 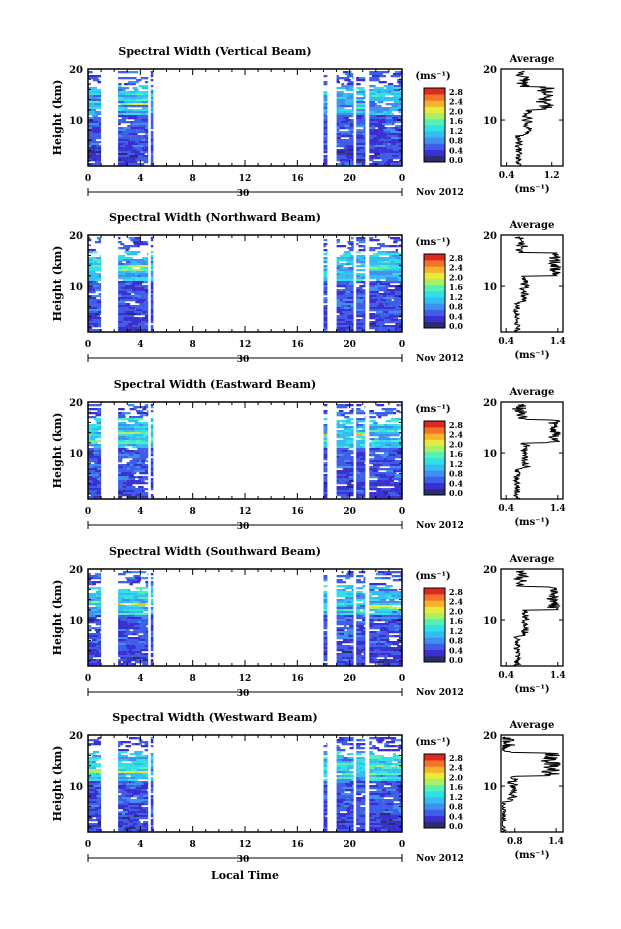 I want to click on heatmap-cells, so click(x=245, y=284).